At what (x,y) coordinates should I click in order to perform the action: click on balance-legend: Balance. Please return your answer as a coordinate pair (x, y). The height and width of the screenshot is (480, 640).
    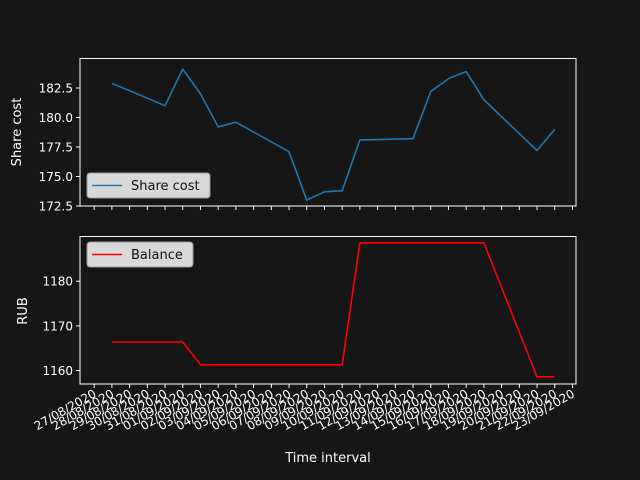
    Looking at the image, I should click on (140, 254).